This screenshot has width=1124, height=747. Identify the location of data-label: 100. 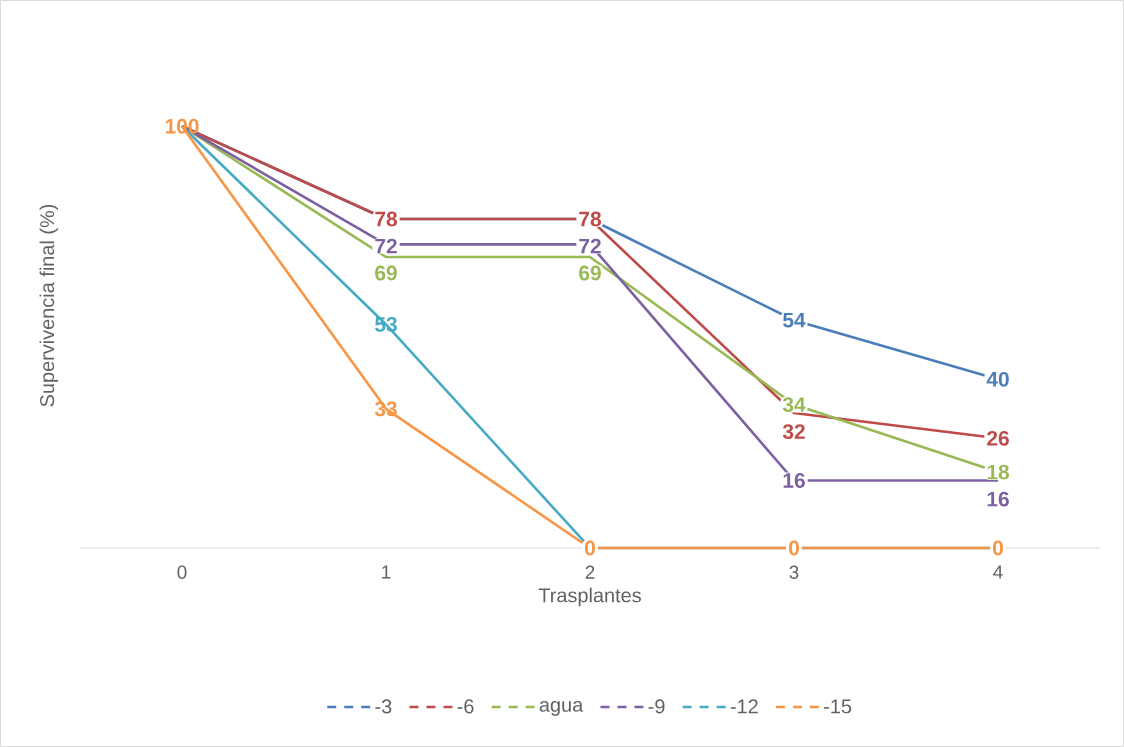
(182, 126).